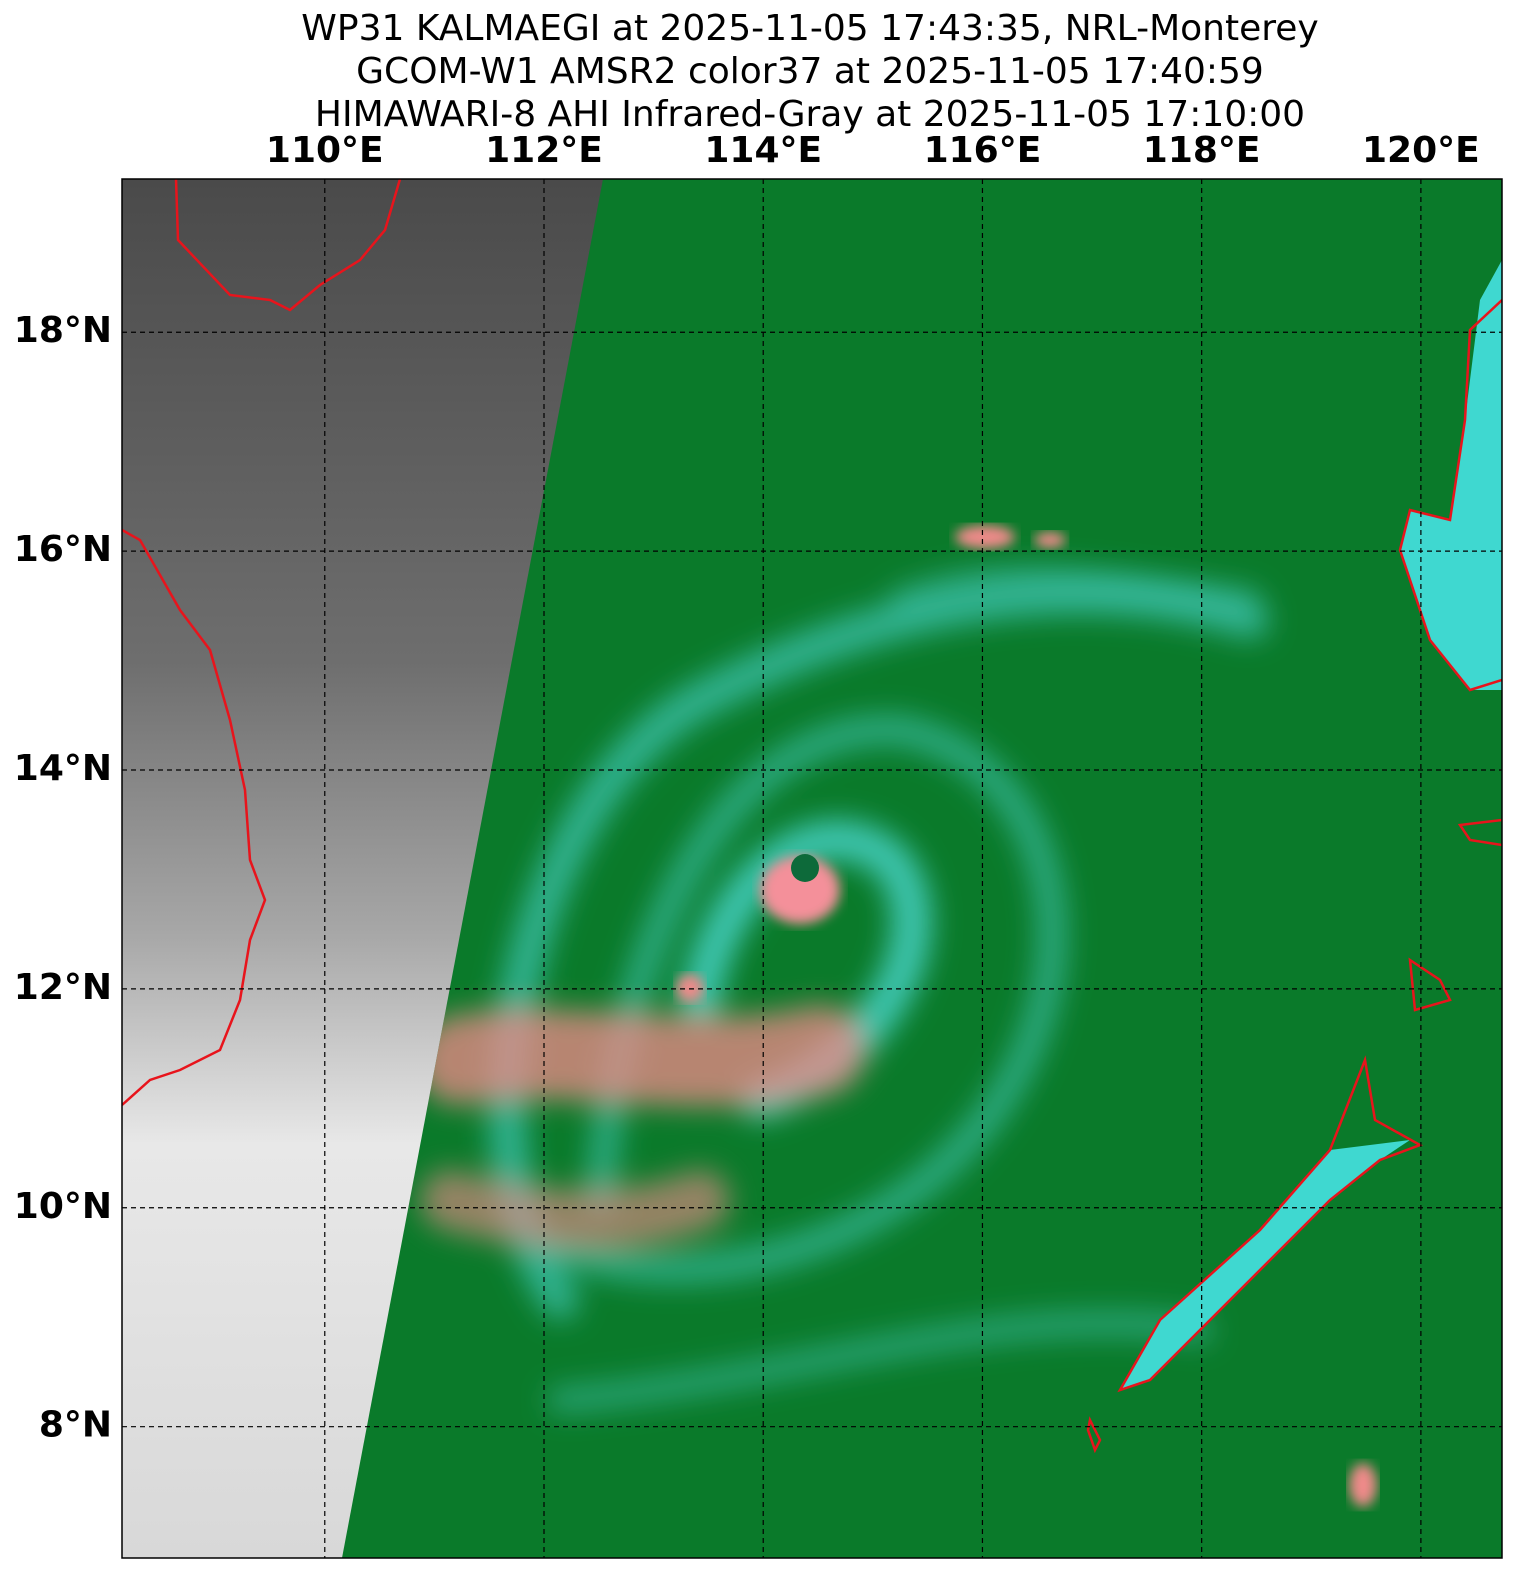  What do you see at coordinates (63, 987) in the screenshot?
I see `y-tick-label: 12°N` at bounding box center [63, 987].